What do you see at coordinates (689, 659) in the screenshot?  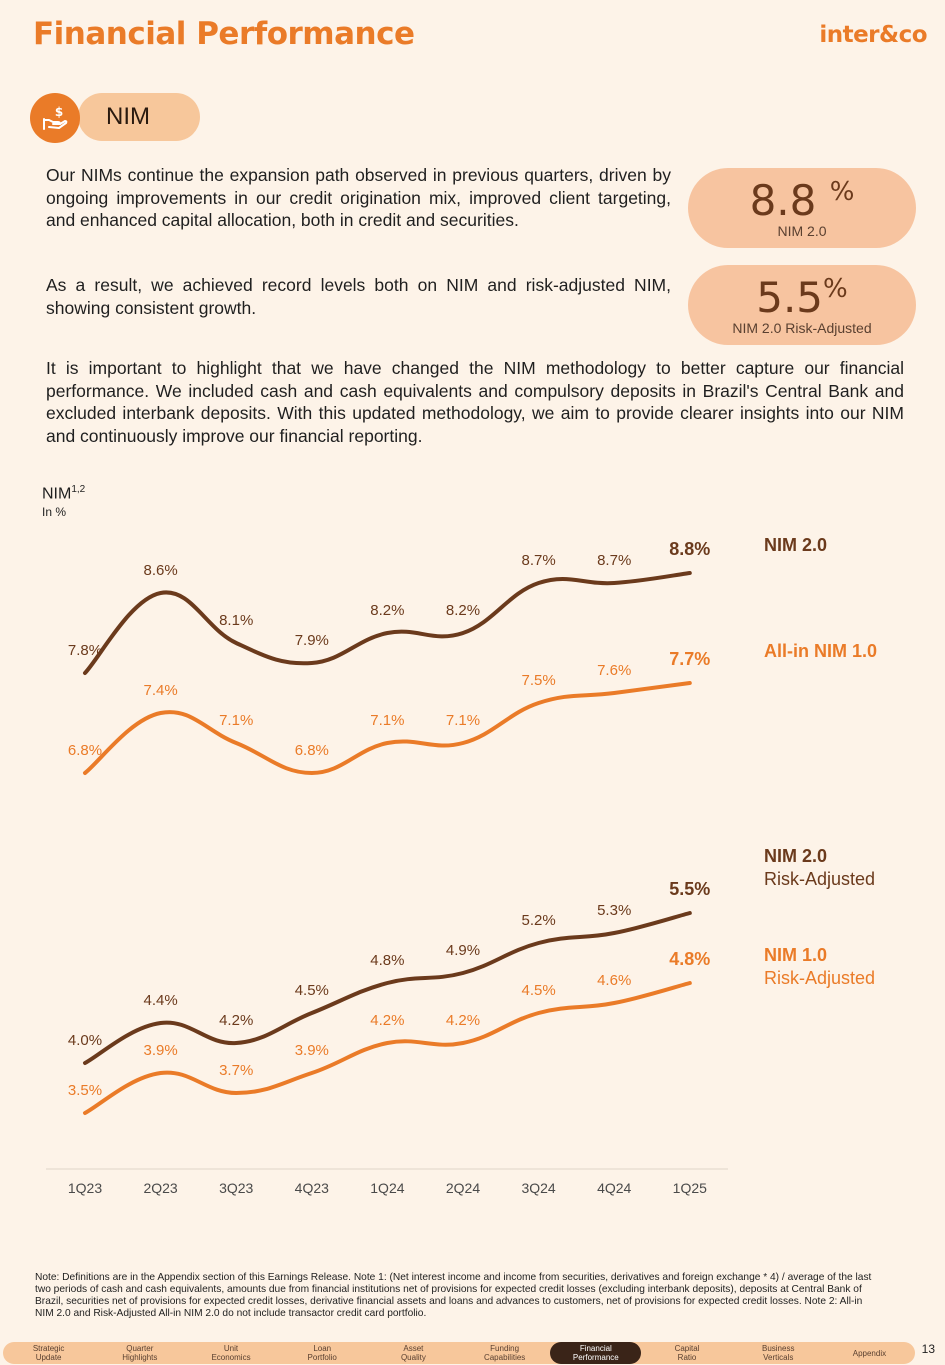 I see `data-label: 7.7%` at bounding box center [689, 659].